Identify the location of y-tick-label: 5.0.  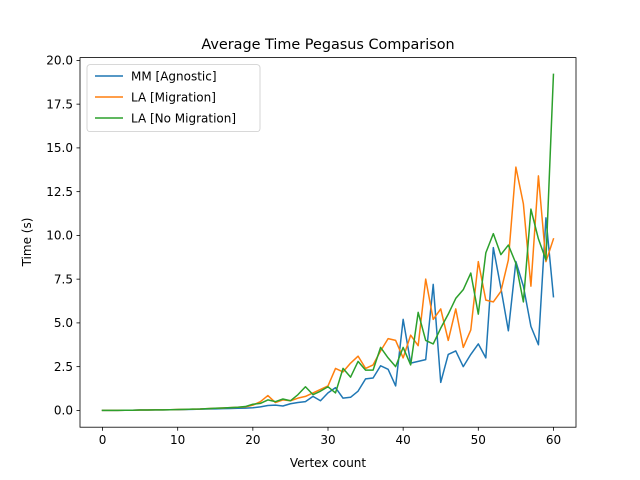
(63, 323).